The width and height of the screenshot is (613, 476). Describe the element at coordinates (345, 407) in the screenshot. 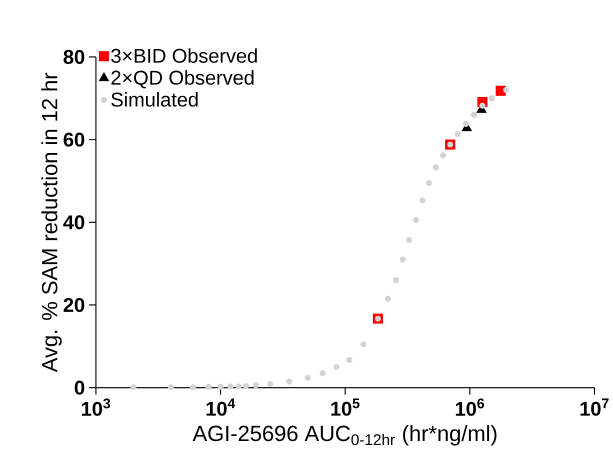

I see `x-tick-label: 10$^{5}$` at that location.